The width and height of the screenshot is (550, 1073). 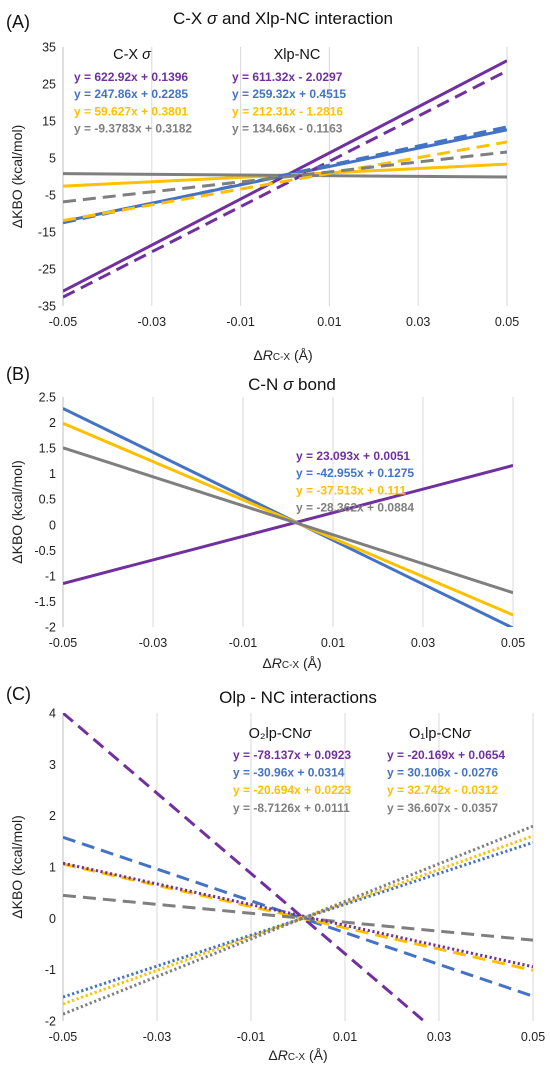 I want to click on equation-label: y = 23.093x + 0.0051, so click(x=353, y=456).